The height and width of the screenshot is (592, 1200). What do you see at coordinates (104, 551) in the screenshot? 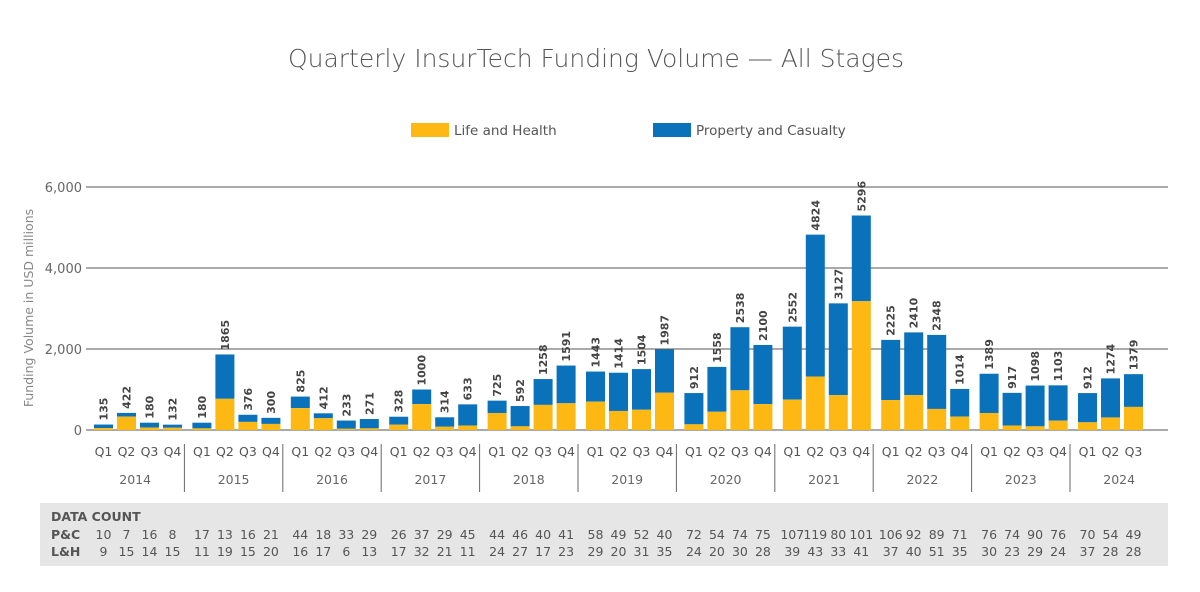
I see `lh-count: 9` at bounding box center [104, 551].